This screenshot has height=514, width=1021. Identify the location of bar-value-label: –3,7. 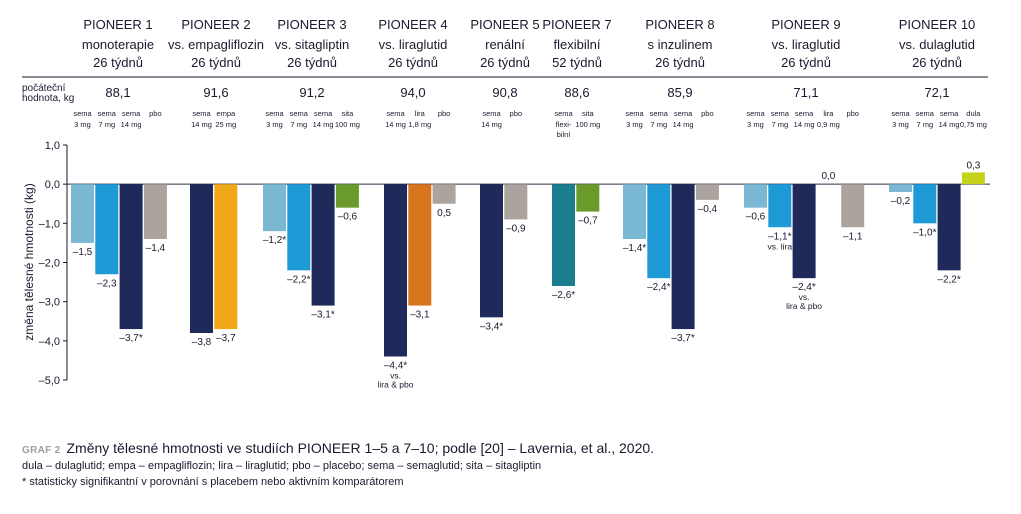
(226, 338).